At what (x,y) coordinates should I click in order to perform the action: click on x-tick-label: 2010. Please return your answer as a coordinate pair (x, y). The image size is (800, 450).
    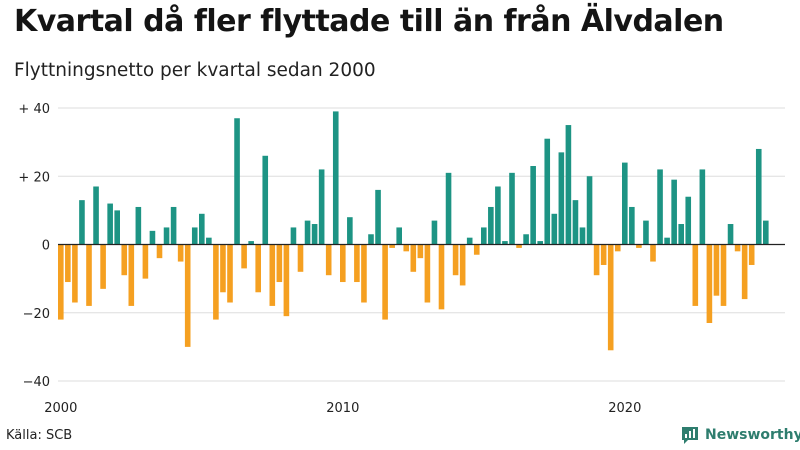
    Looking at the image, I should click on (342, 408).